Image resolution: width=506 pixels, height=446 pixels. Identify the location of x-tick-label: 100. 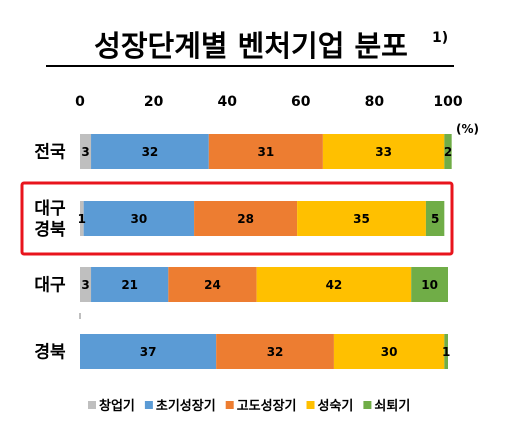
(447, 102).